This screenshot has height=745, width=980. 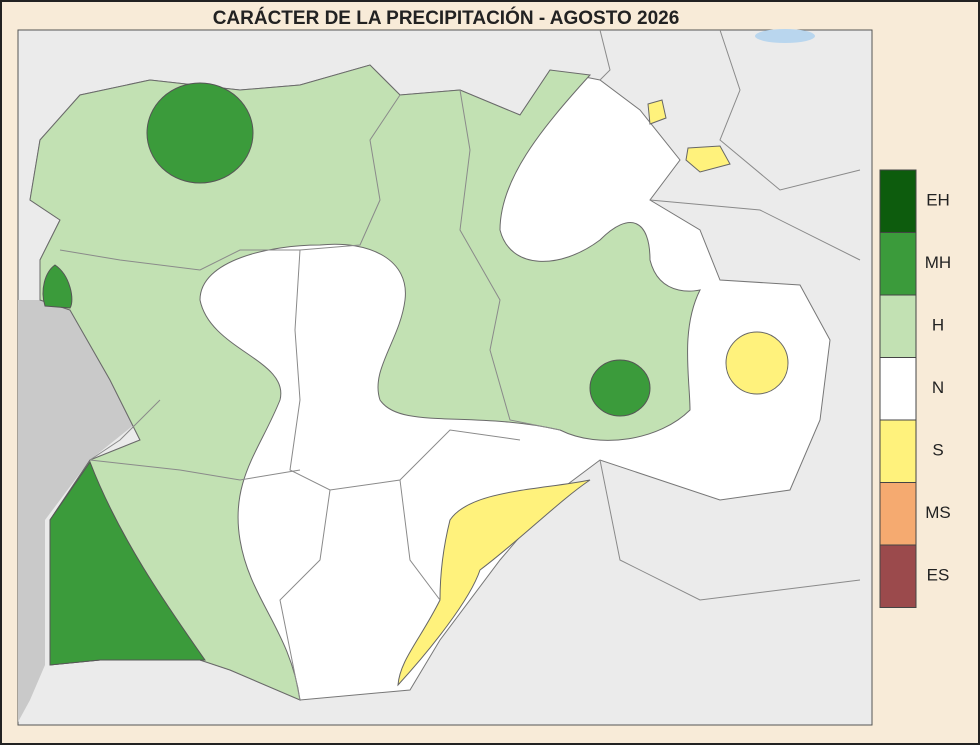 What do you see at coordinates (938, 325) in the screenshot?
I see `legend-label: H` at bounding box center [938, 325].